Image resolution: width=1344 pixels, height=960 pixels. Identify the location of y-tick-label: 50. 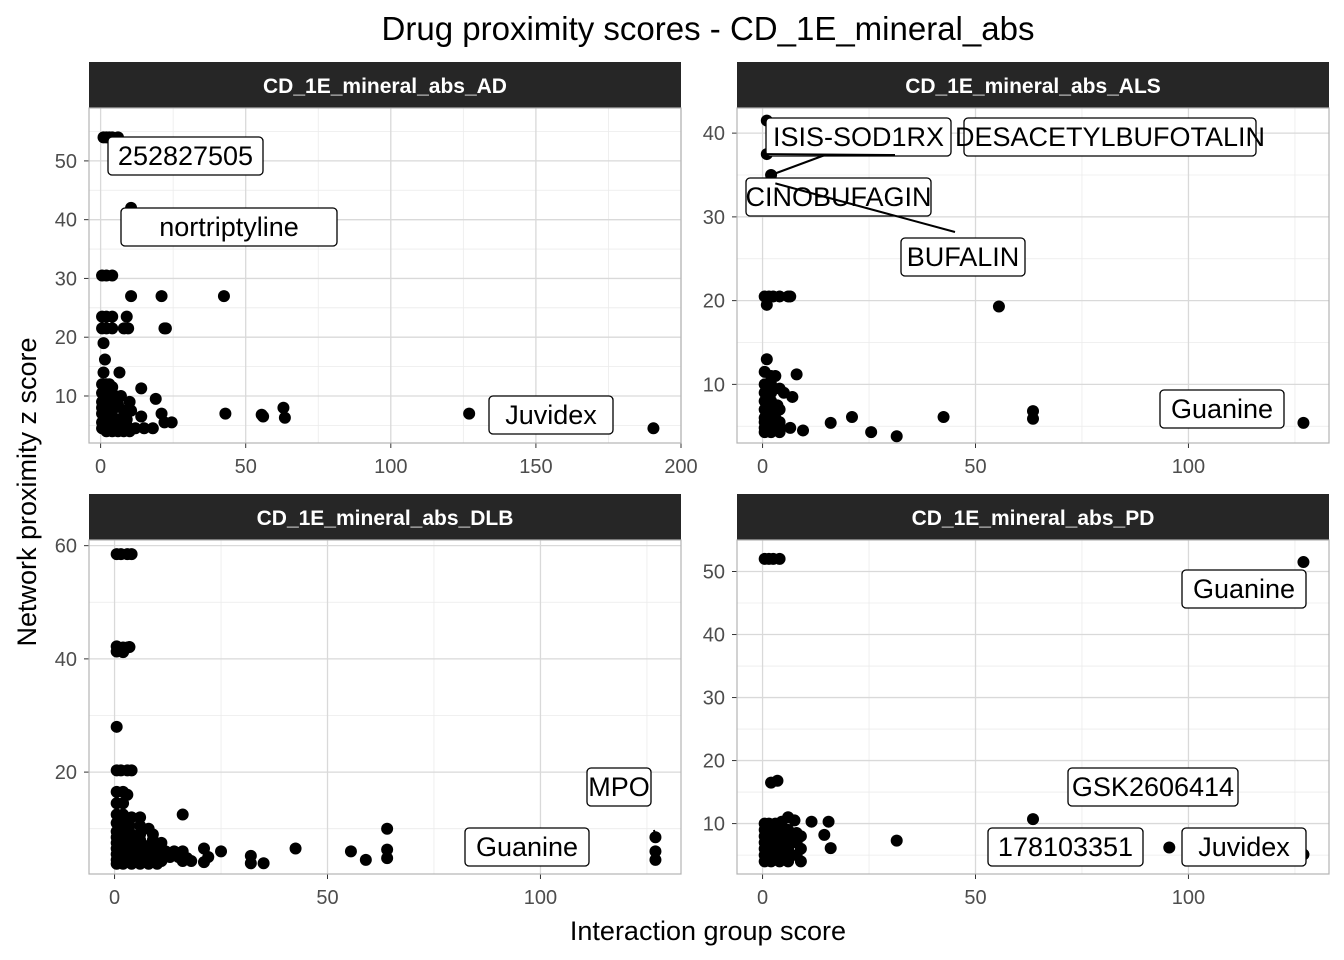
(714, 573).